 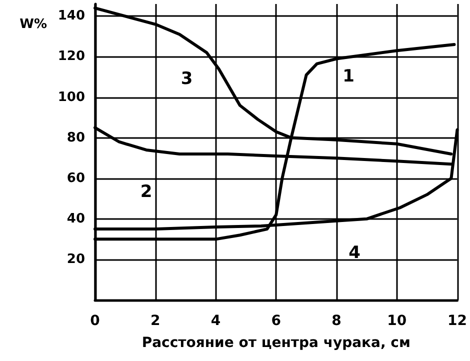 I want to click on x-tick-label: 4, so click(x=215, y=321).